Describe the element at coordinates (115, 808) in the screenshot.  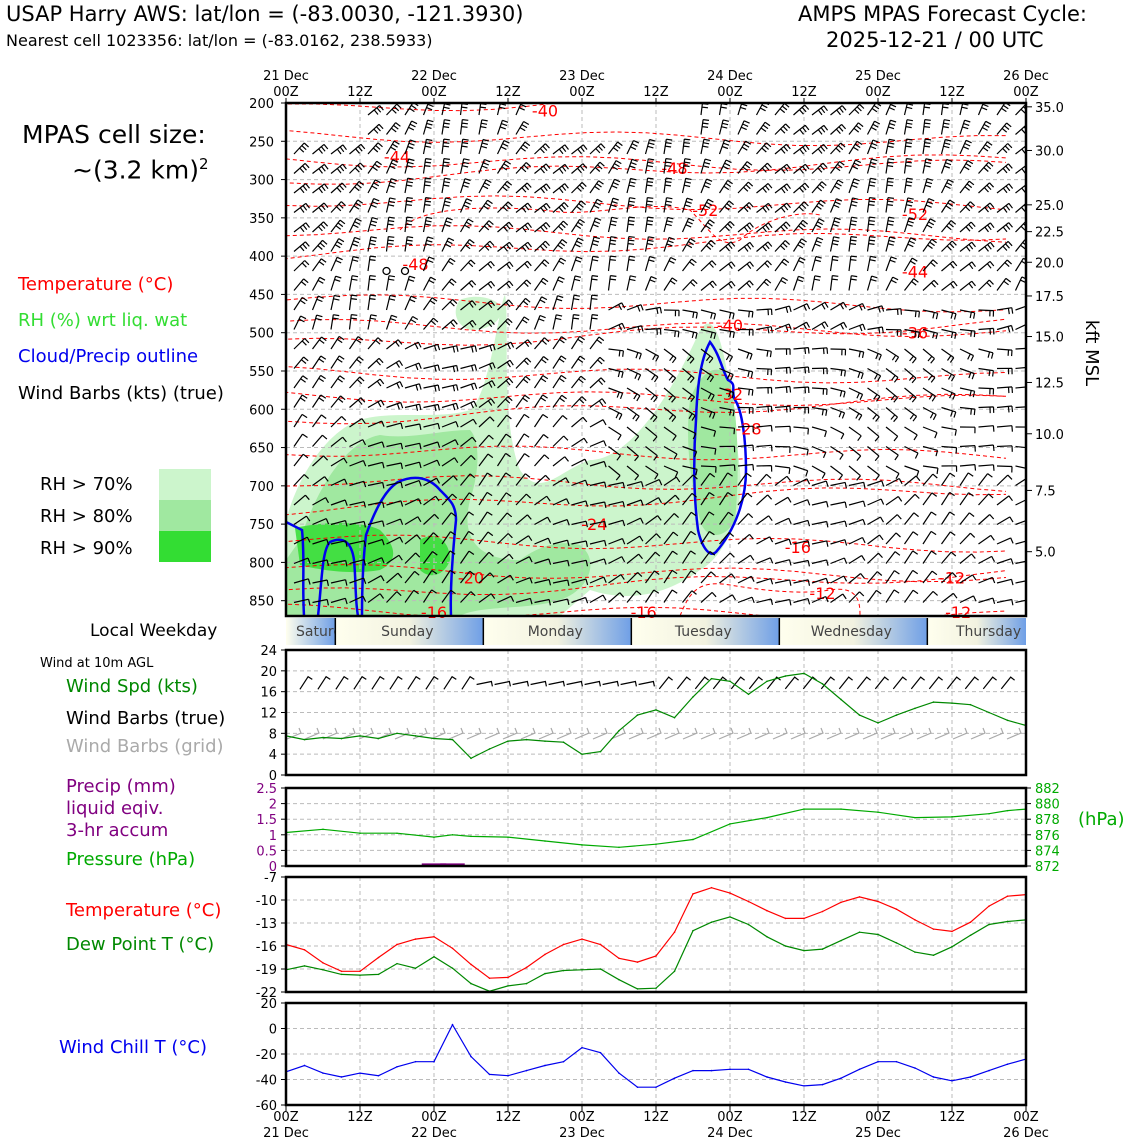
I see `legend-precip-2: liquid eqiv.` at that location.